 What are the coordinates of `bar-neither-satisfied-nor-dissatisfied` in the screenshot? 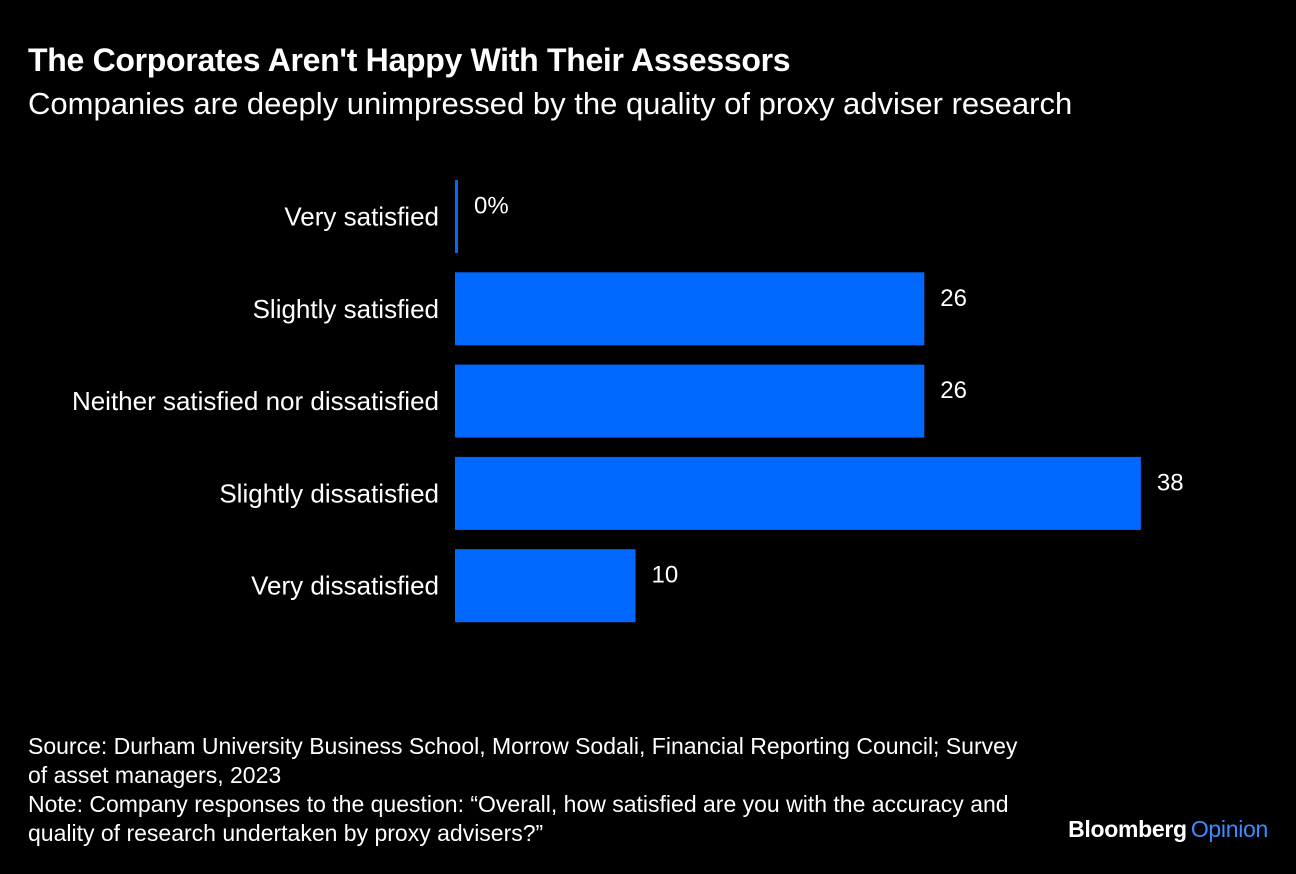 It's located at (690, 401).